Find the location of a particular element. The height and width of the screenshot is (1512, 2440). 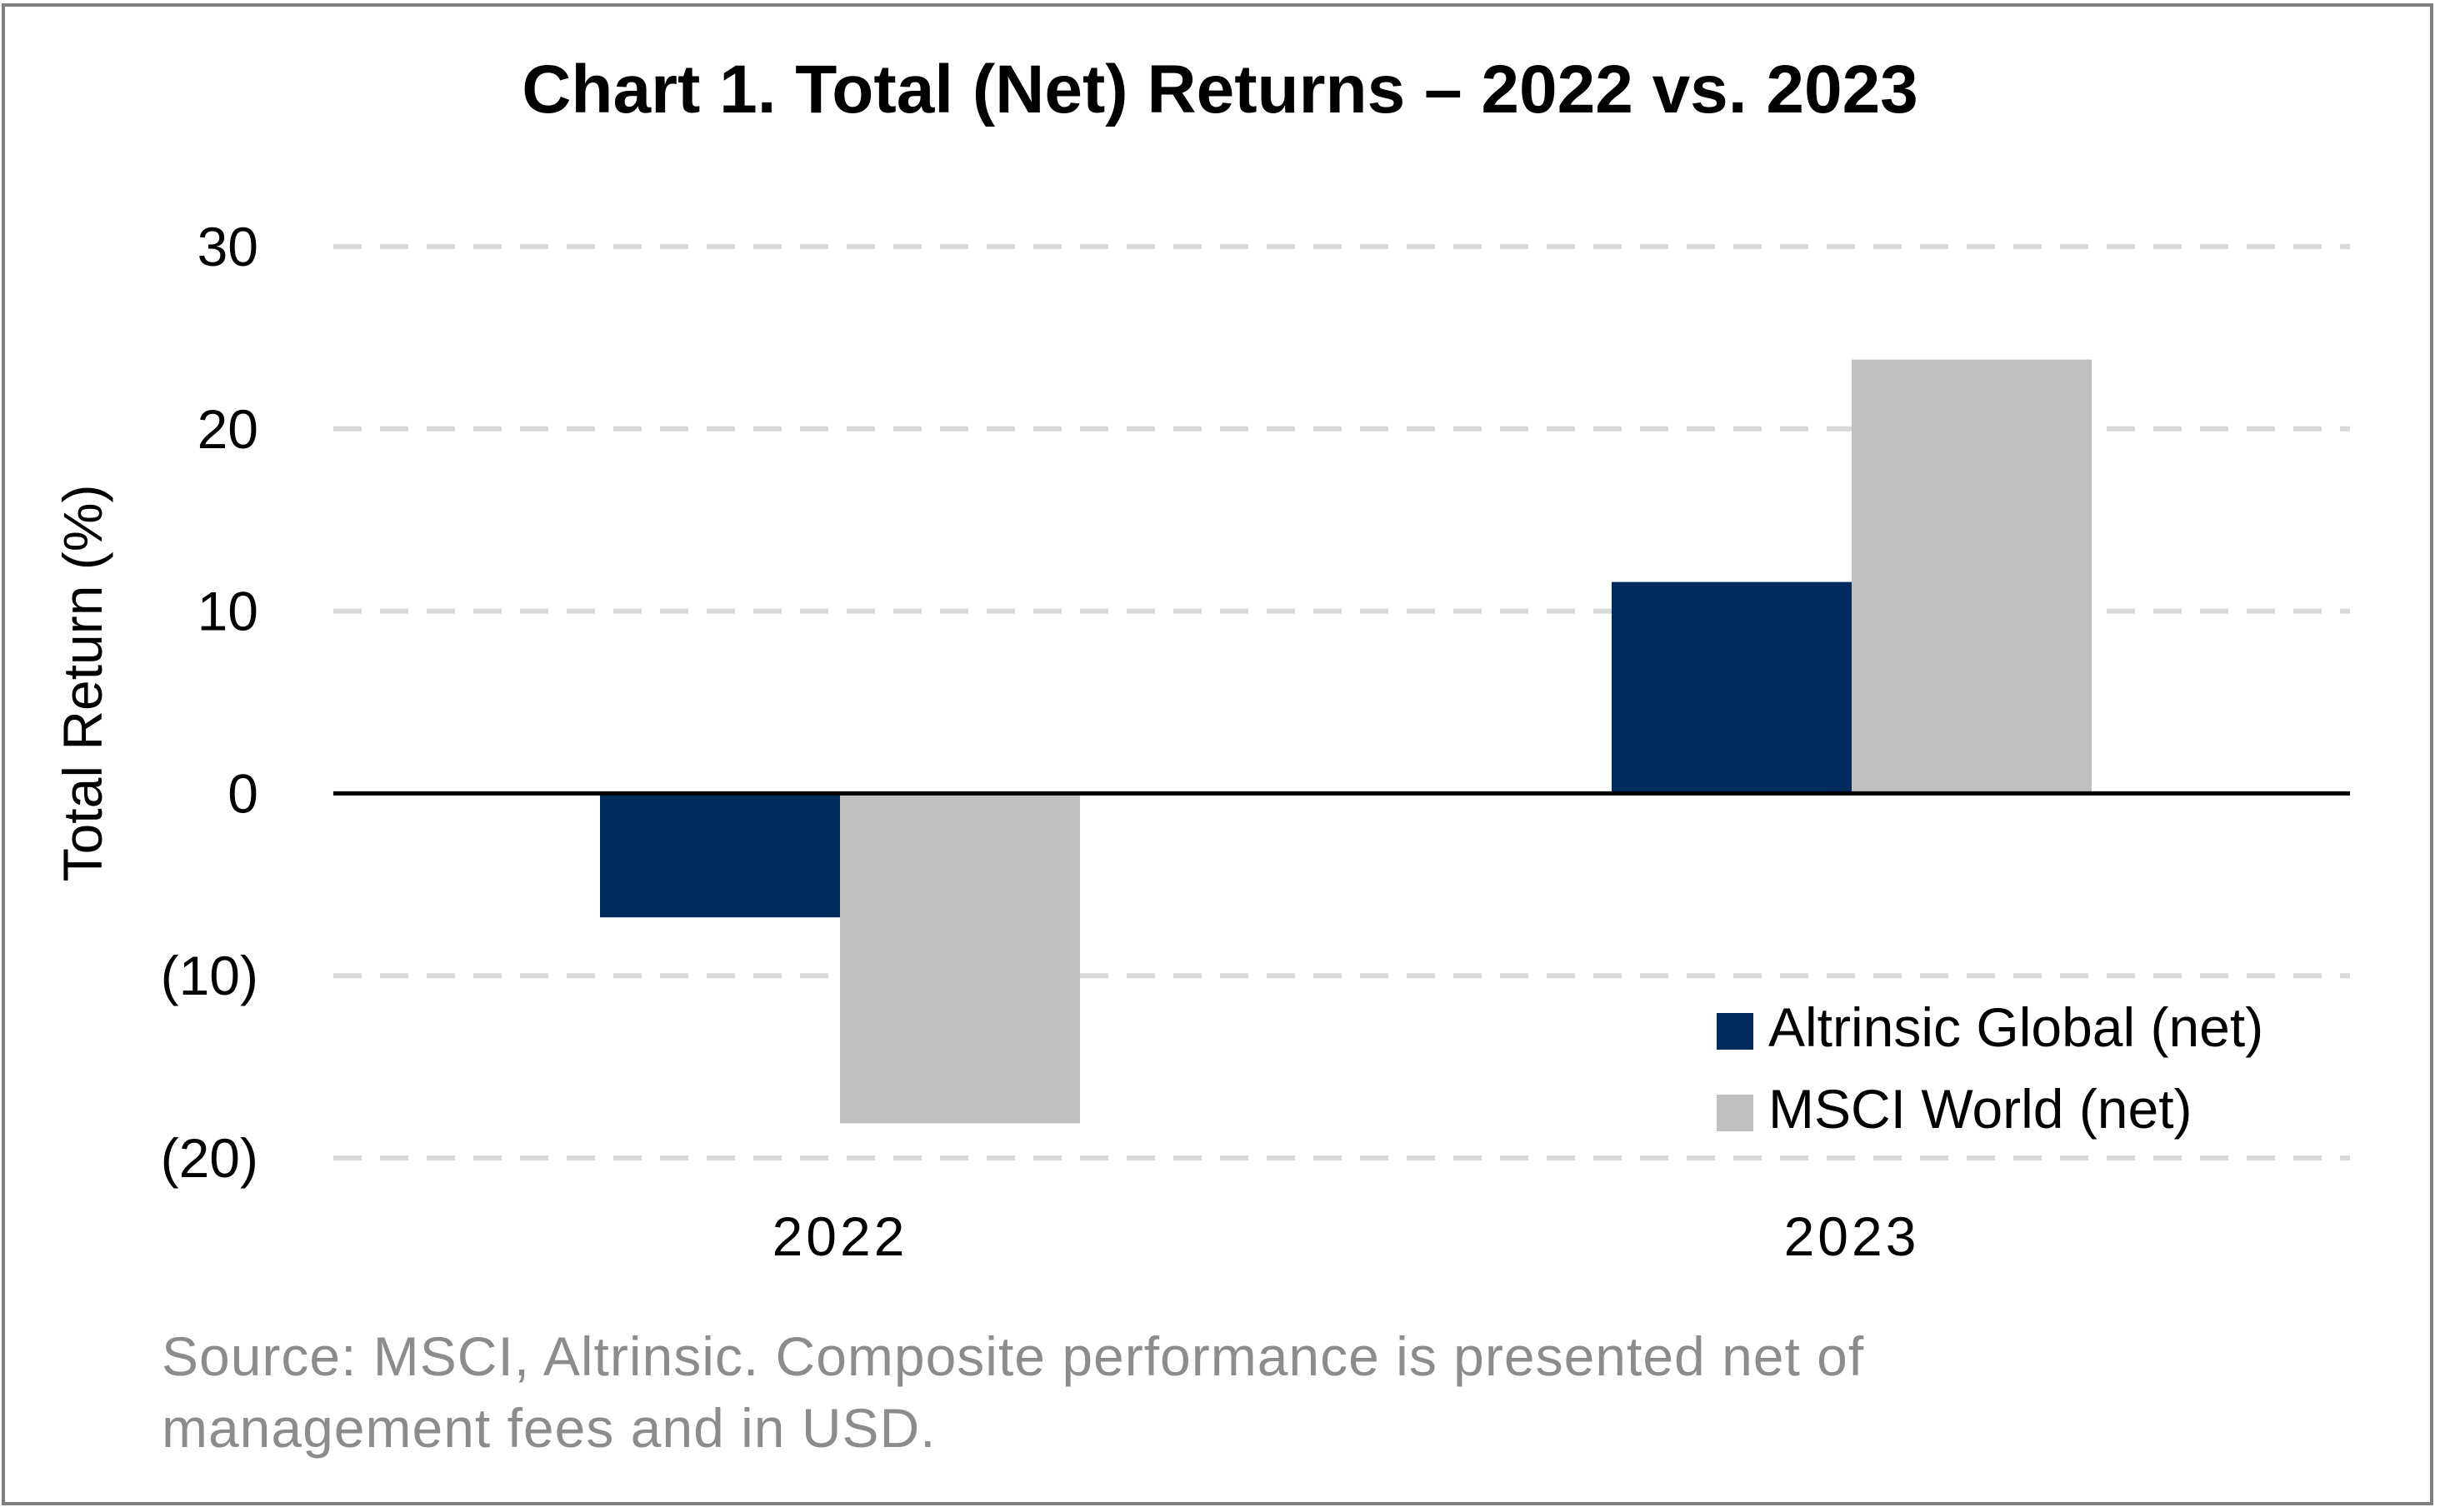

y-tick-label: 0 is located at coordinates (243, 793).